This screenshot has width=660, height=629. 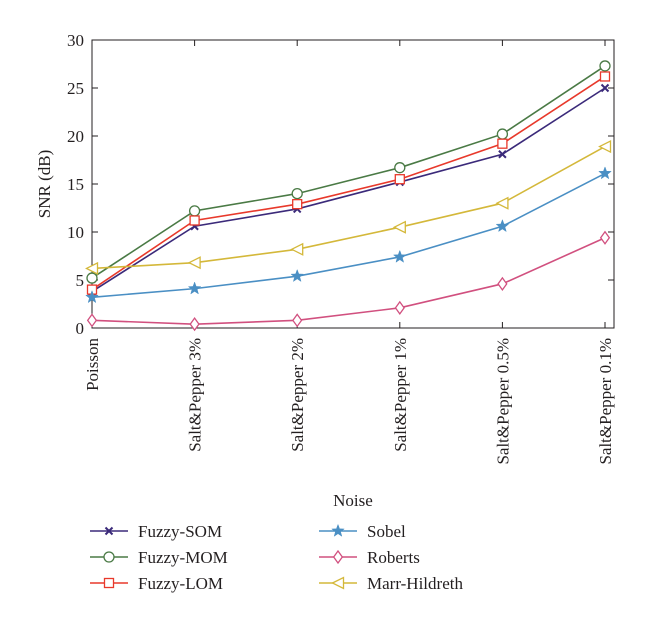 What do you see at coordinates (362, 531) in the screenshot?
I see `legend-item-sobel: Sobel` at bounding box center [362, 531].